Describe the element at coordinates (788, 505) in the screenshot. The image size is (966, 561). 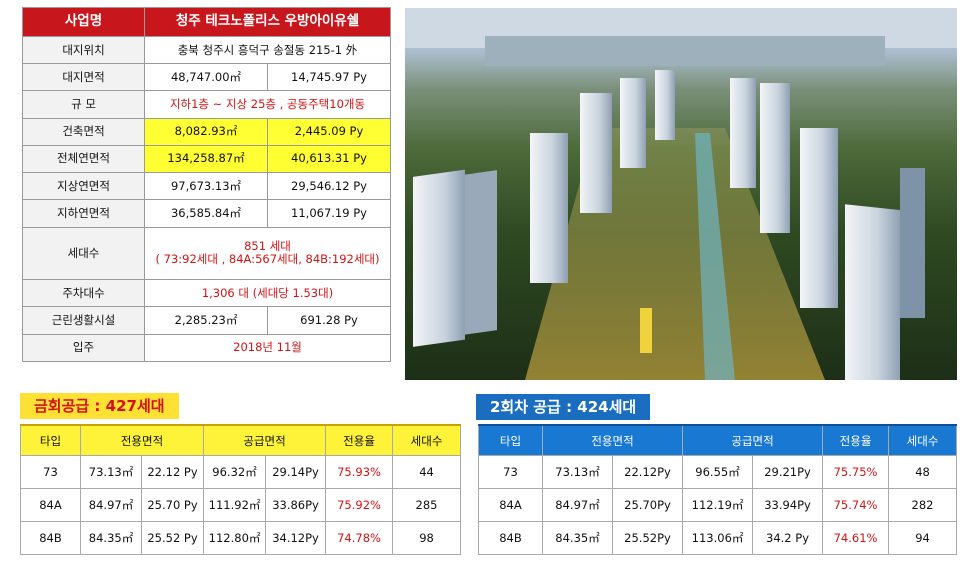
I see `supply-py-cell: 33.94Py` at that location.